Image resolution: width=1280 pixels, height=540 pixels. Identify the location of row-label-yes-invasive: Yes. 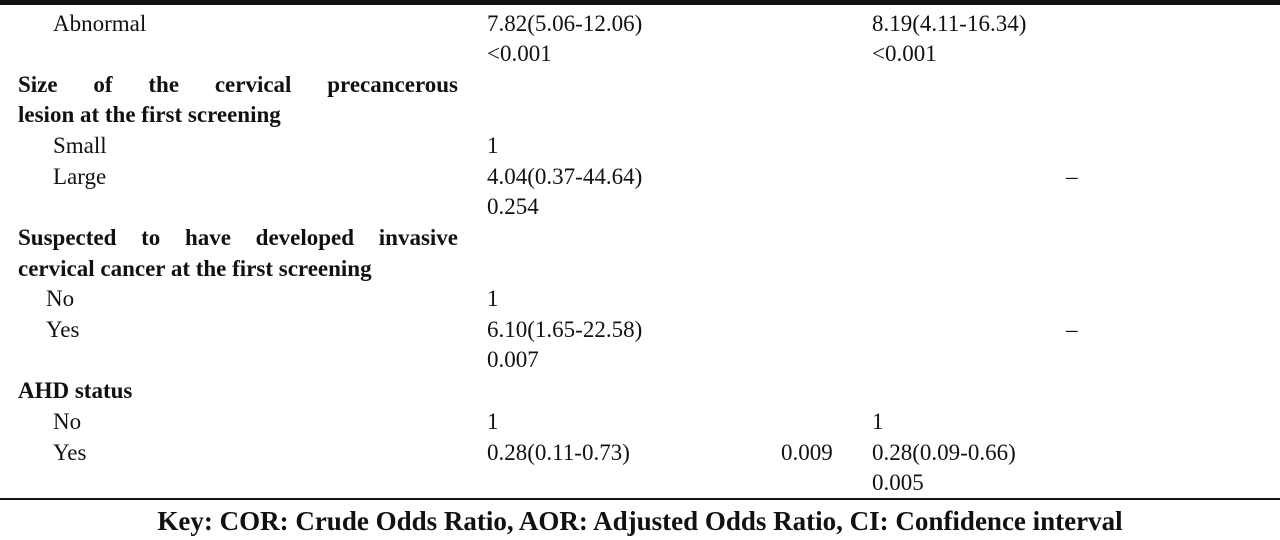
(63, 329).